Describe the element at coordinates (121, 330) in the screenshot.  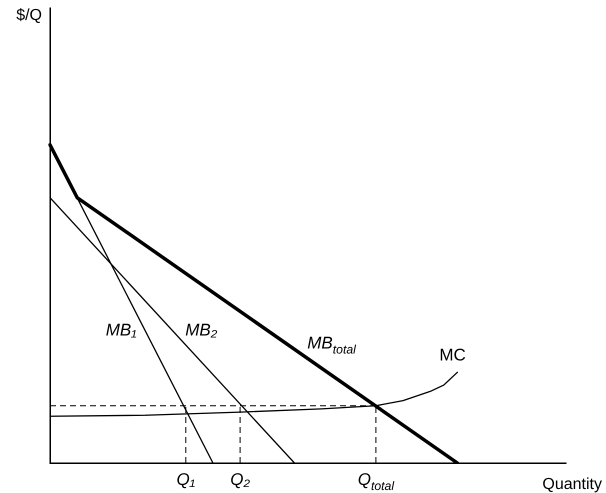
I see `series-label: MB₁` at that location.